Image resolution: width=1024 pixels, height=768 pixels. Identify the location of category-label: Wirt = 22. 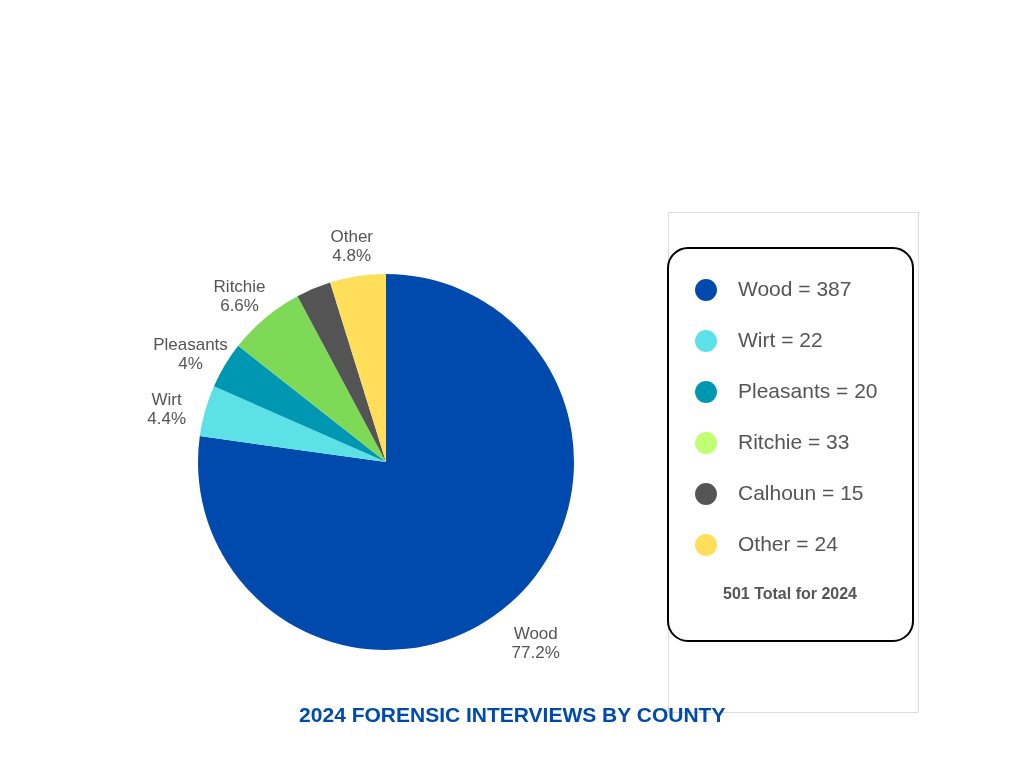
(780, 339).